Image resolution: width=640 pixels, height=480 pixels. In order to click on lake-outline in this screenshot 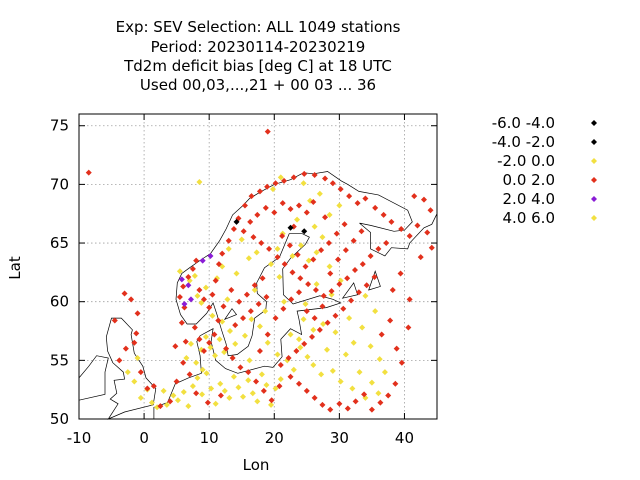, I will do `click(374, 280)`.